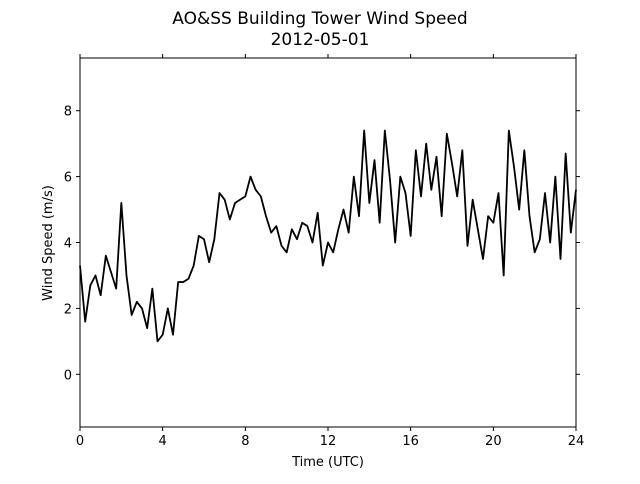 The image size is (640, 484). I want to click on y-axis-label: Wind Speed (m/s), so click(48, 243).